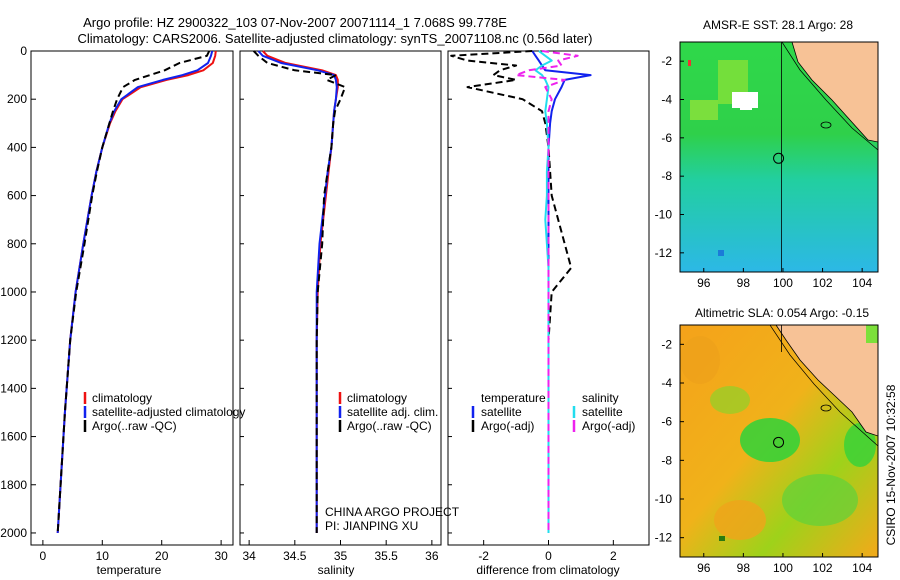 Image resolution: width=900 pixels, height=580 pixels. Describe the element at coordinates (13, 340) in the screenshot. I see `y-tick-label: 1200` at that location.